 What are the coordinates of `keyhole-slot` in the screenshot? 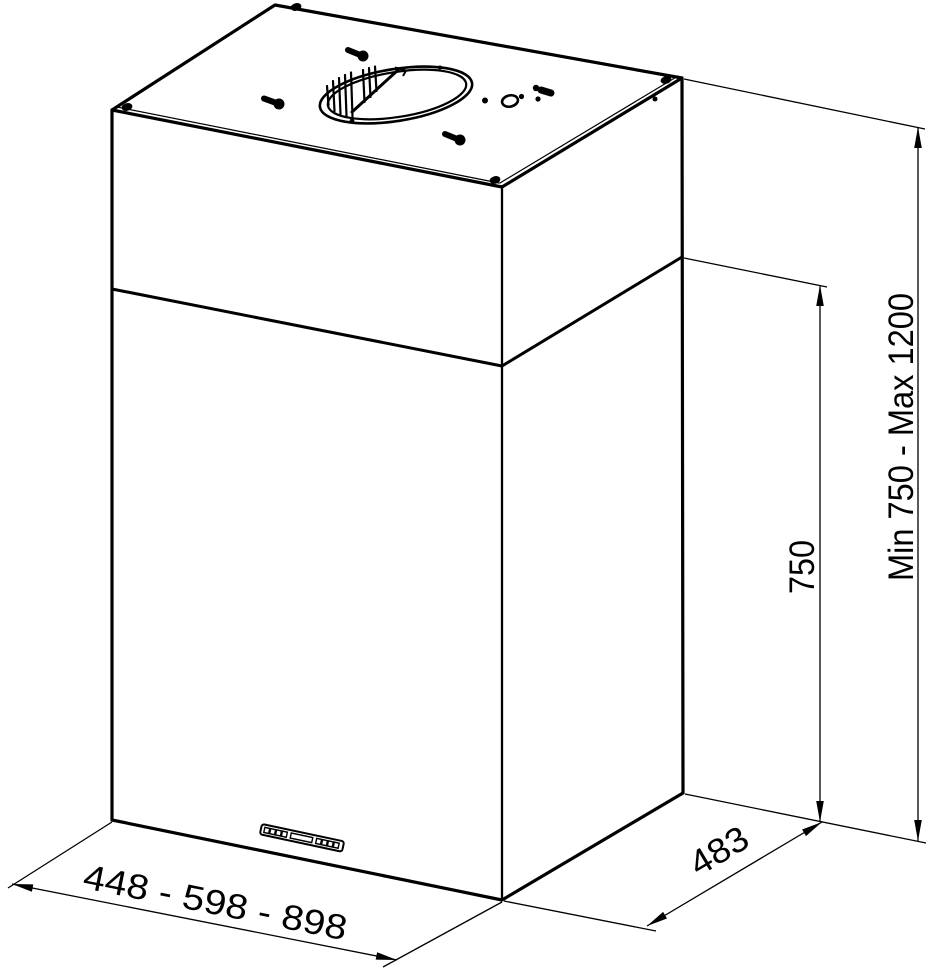 It's located at (363, 96).